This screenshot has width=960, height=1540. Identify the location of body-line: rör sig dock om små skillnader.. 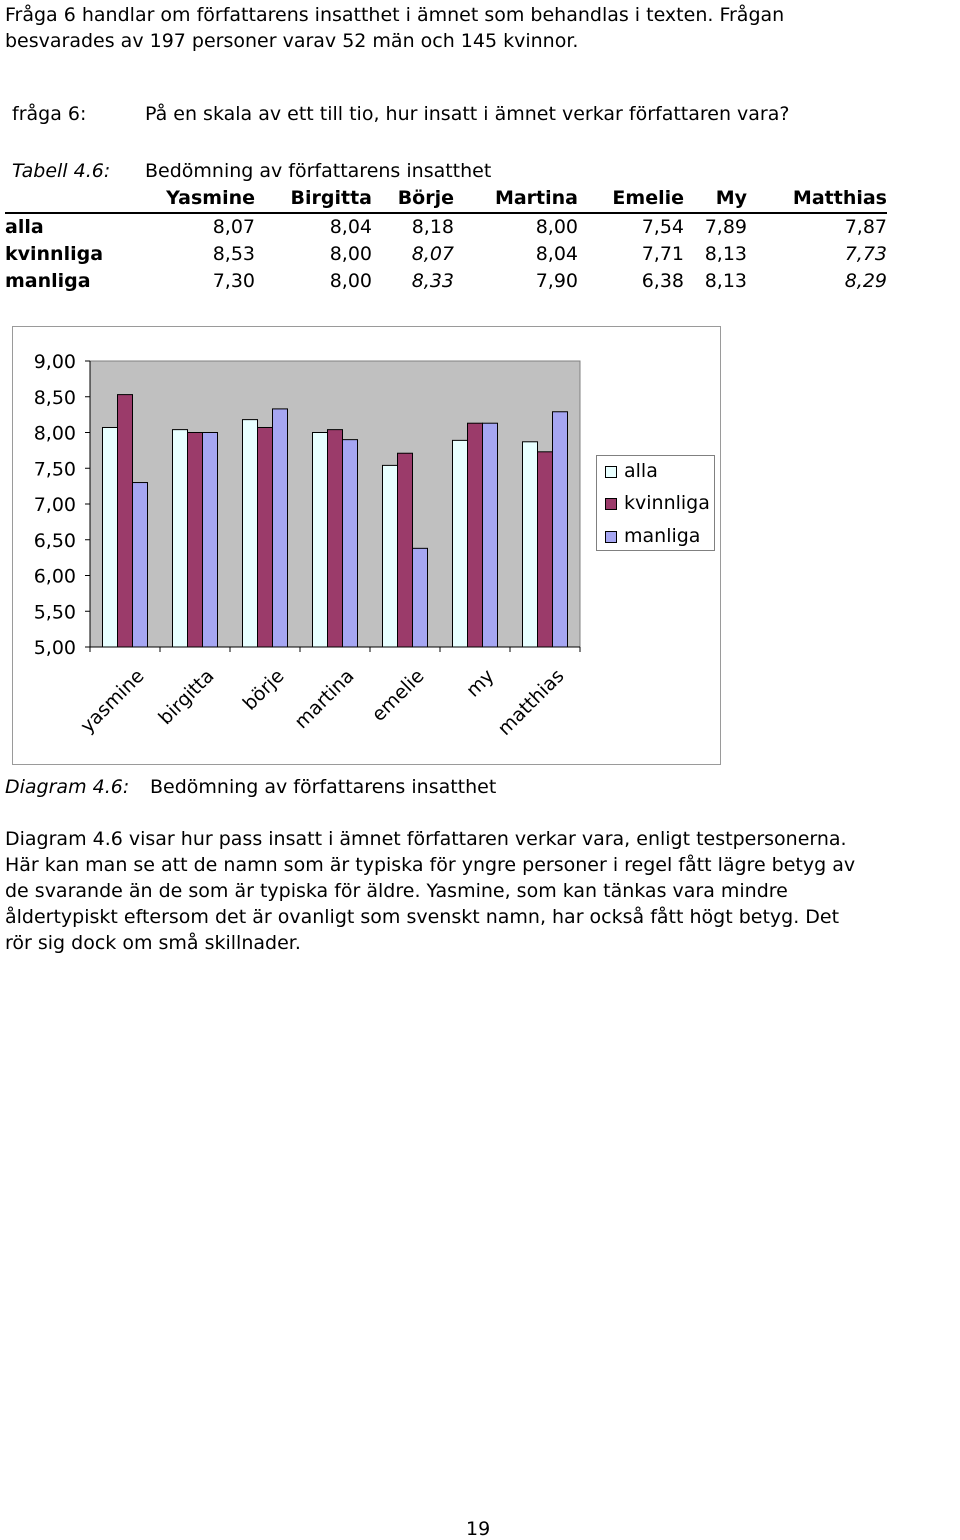
(153, 943).